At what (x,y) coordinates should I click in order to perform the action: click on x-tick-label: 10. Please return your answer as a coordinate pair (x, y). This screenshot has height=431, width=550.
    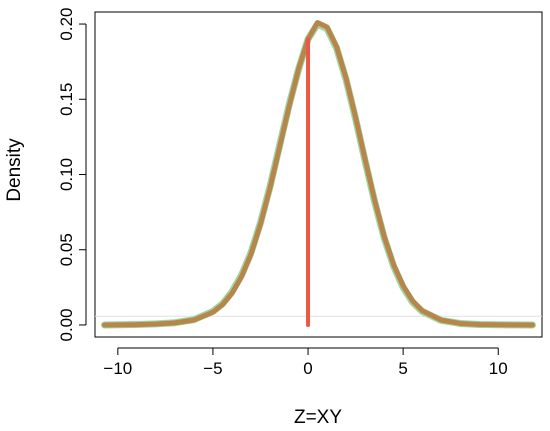
    Looking at the image, I should click on (498, 368).